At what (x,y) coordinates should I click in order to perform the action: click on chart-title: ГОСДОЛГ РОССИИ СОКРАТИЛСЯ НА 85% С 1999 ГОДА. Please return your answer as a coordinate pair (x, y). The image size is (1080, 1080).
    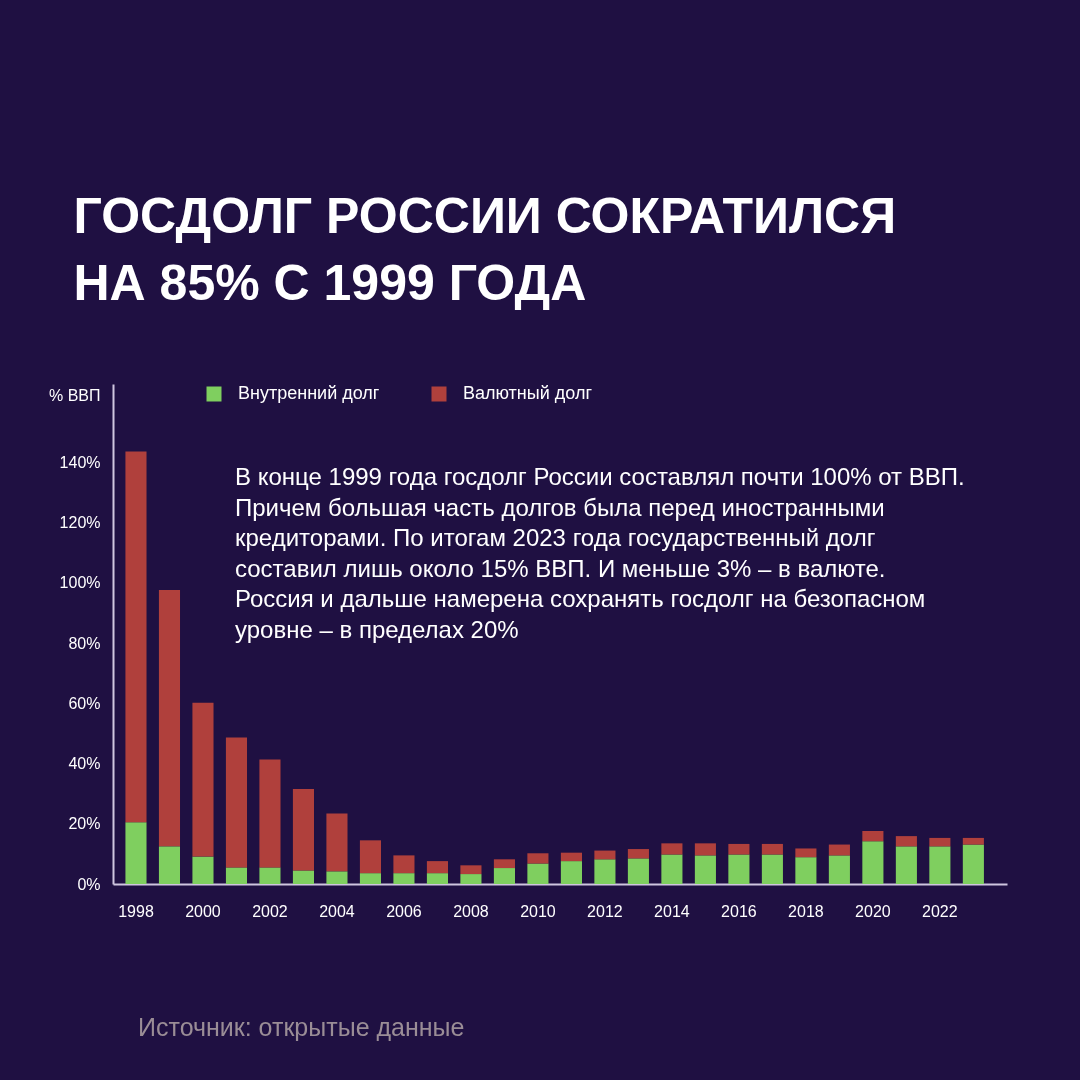
    Looking at the image, I should click on (485, 249).